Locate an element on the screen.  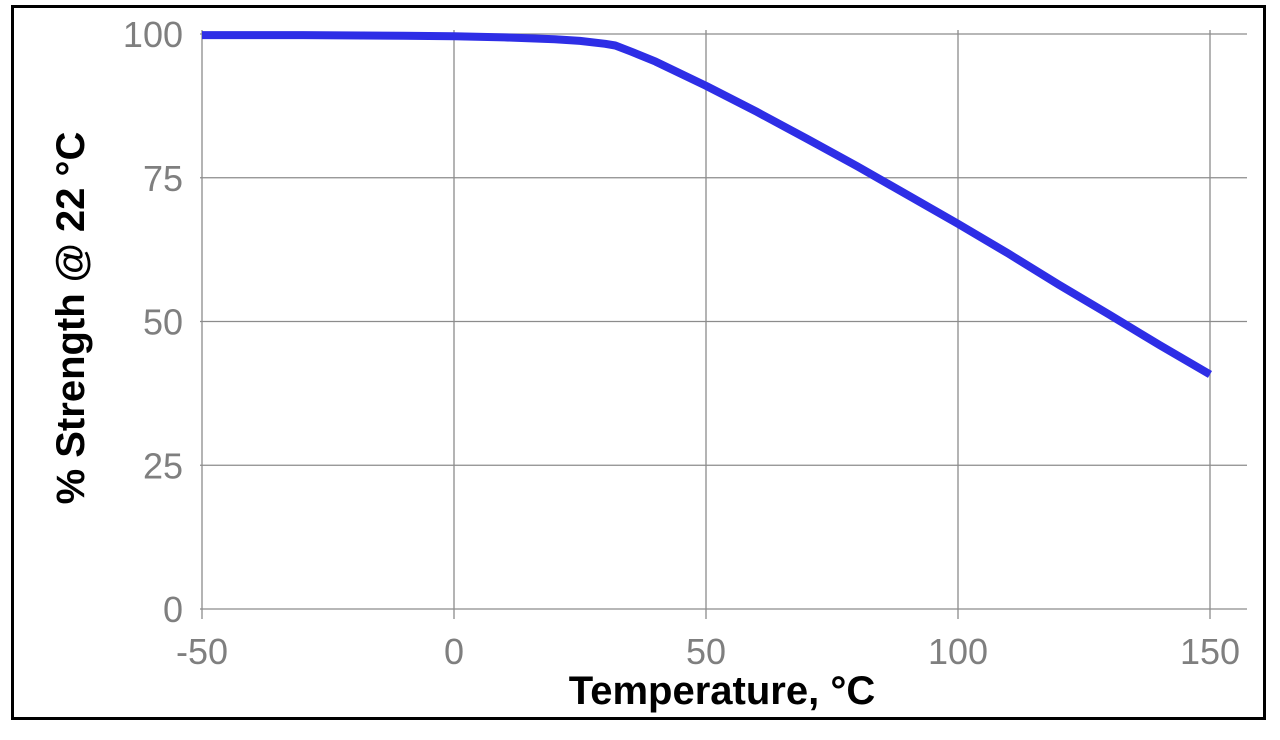
y-tick-label: 75 is located at coordinates (163, 178).